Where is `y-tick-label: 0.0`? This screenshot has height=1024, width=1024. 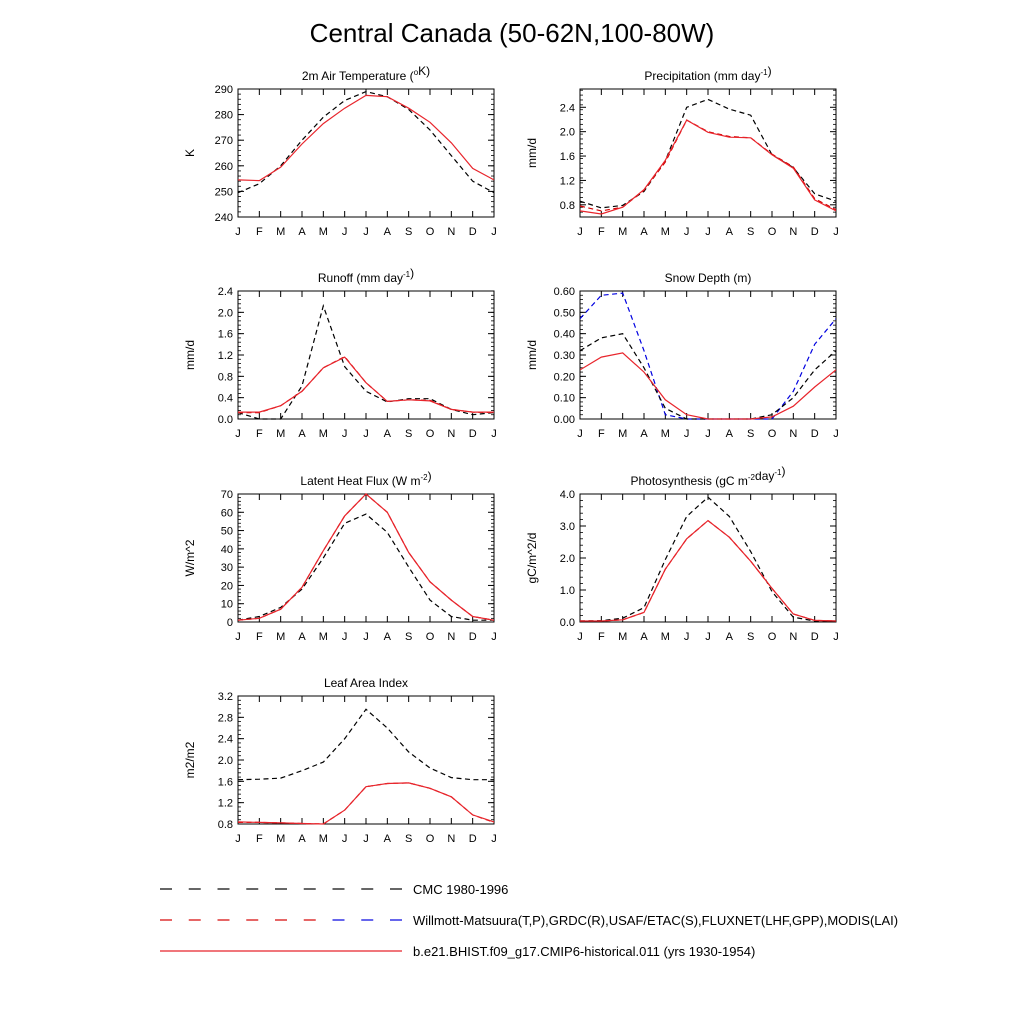 y-tick-label: 0.0 is located at coordinates (567, 623).